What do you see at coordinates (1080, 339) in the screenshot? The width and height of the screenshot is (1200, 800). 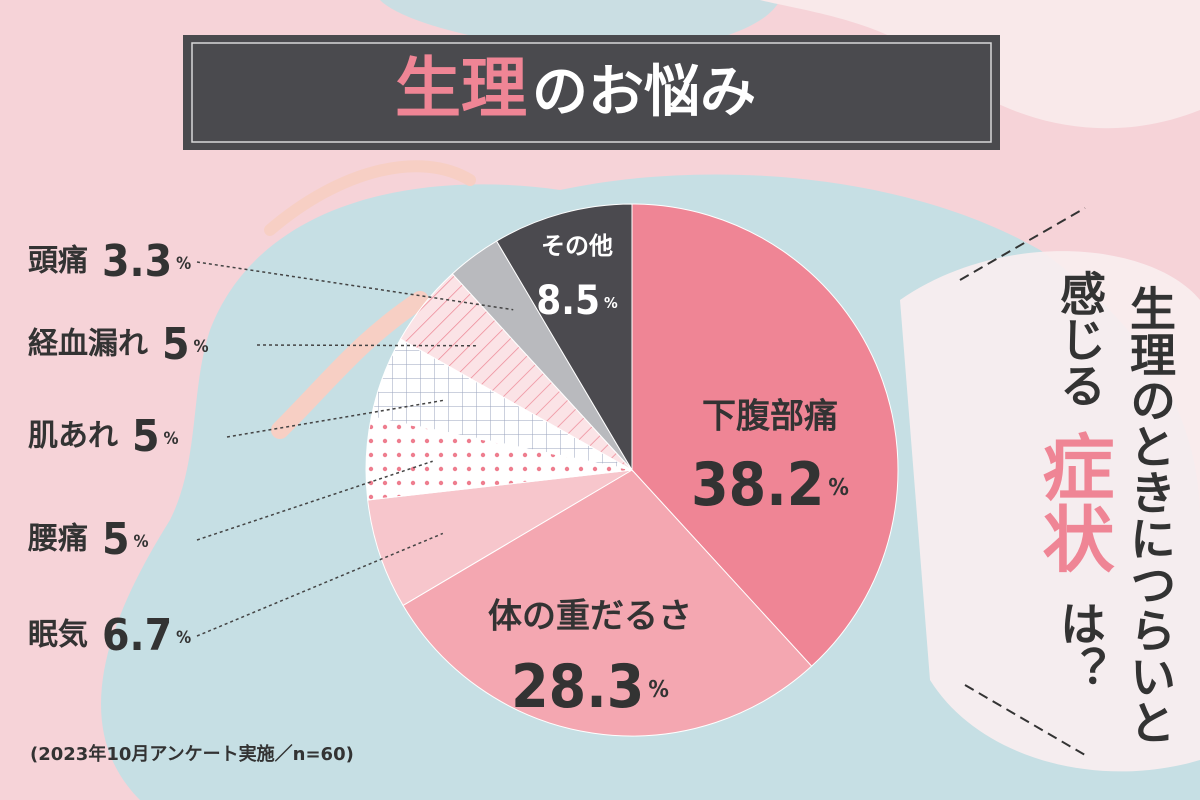 I see `side-text: 感じる` at bounding box center [1080, 339].